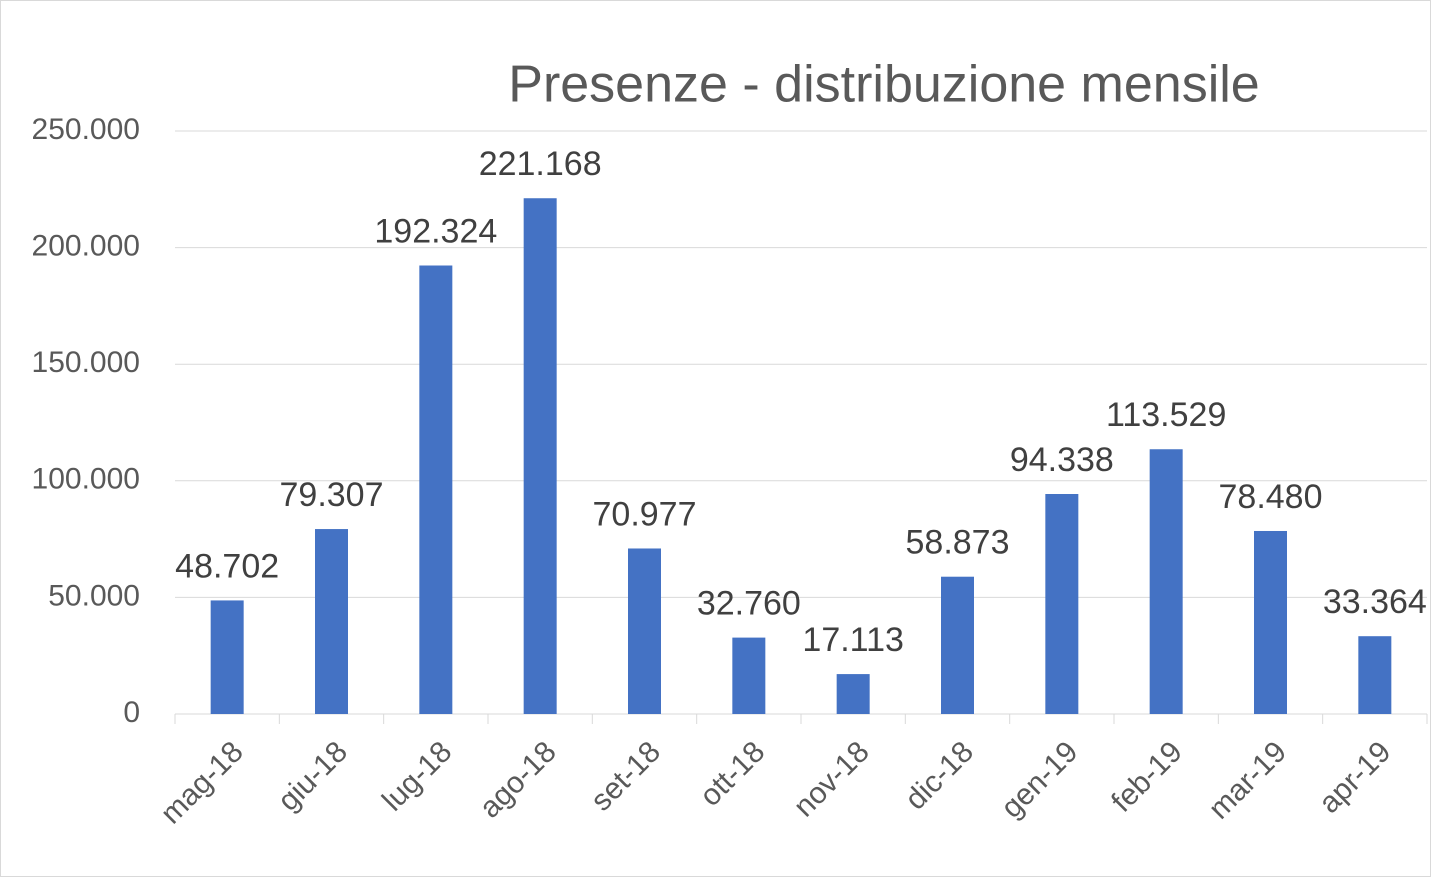  Describe the element at coordinates (86, 246) in the screenshot. I see `y-tick-label: 200.000` at that location.